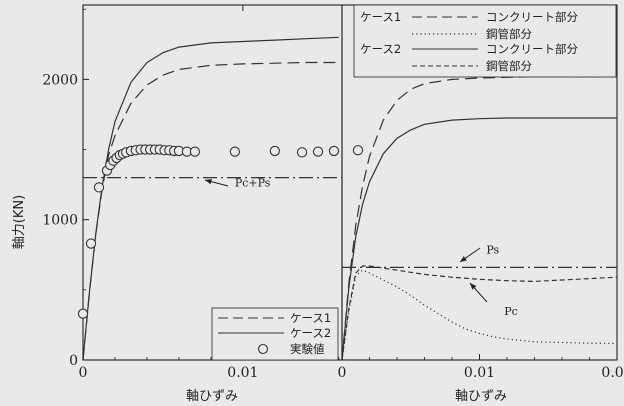  What do you see at coordinates (612, 373) in the screenshot?
I see `x-tick-label-right: 0.02` at bounding box center [612, 373].